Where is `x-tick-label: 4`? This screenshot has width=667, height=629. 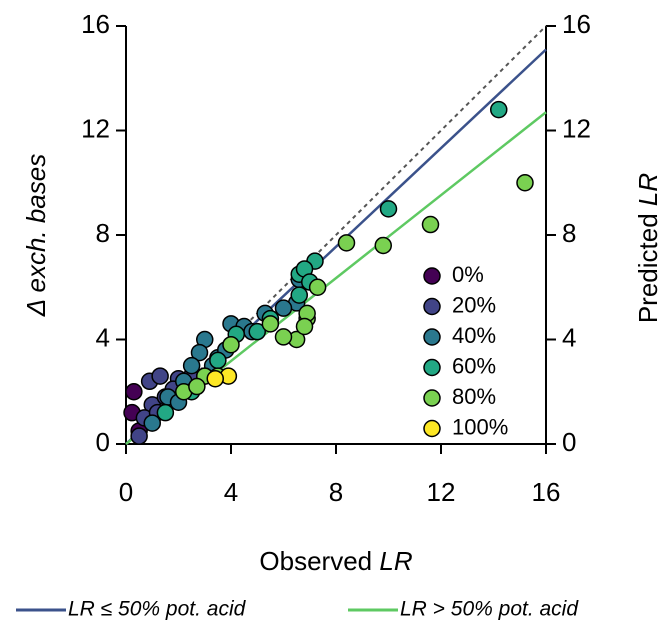 x-tick-label: 4 is located at coordinates (231, 492).